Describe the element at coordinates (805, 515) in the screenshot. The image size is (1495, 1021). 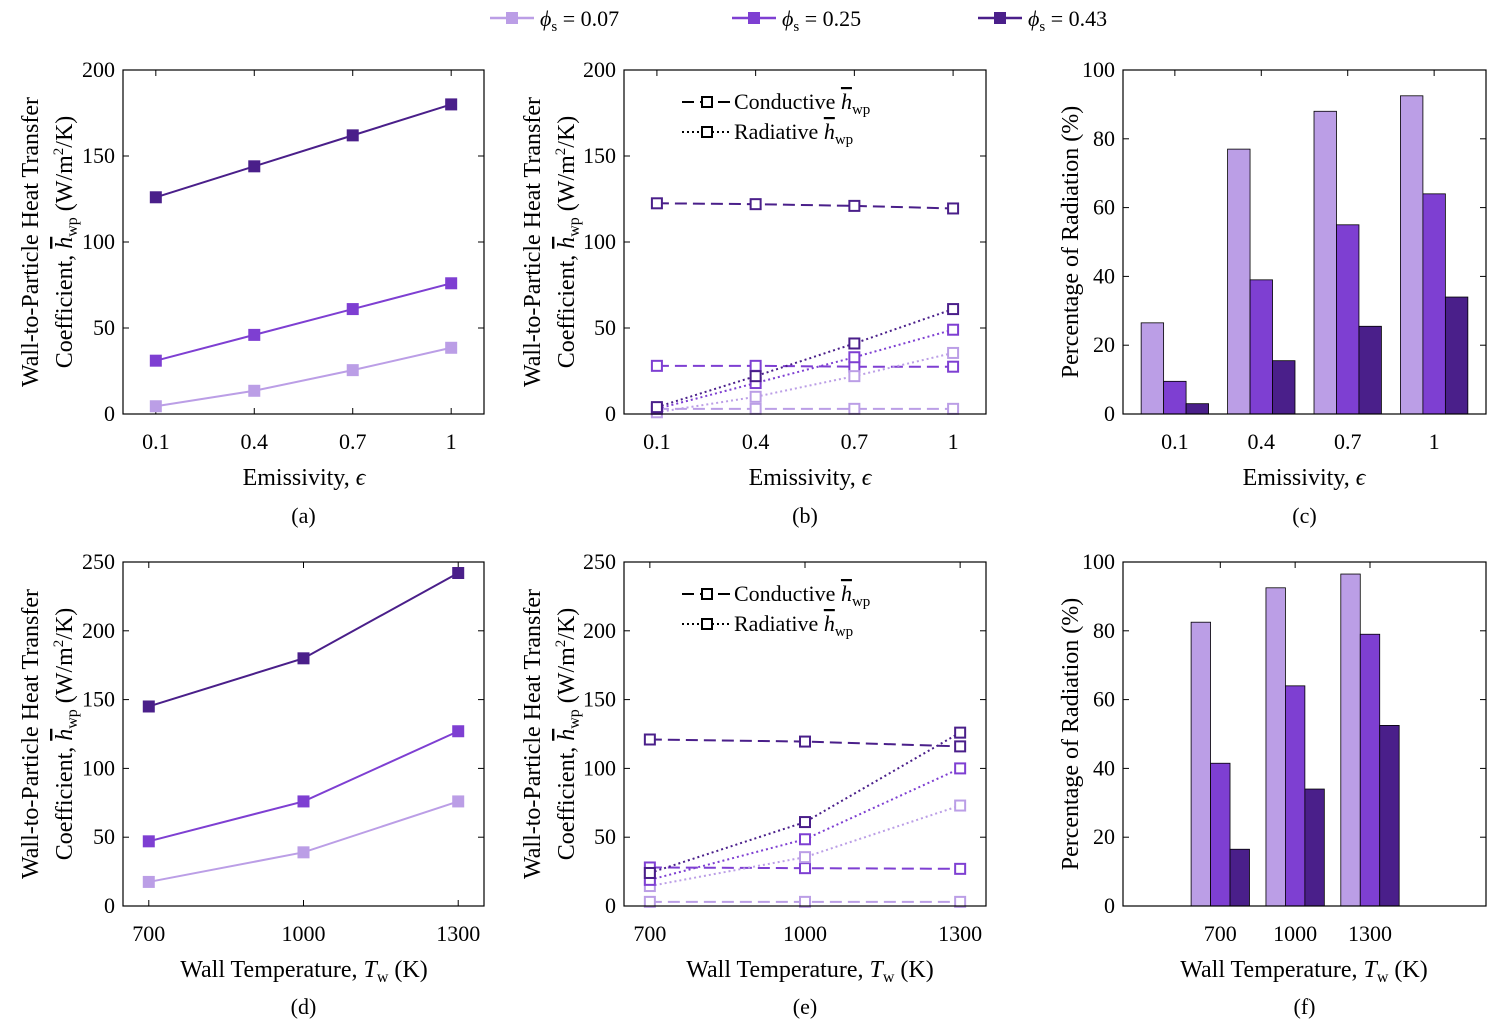
I see `panel-caption: (b)` at that location.